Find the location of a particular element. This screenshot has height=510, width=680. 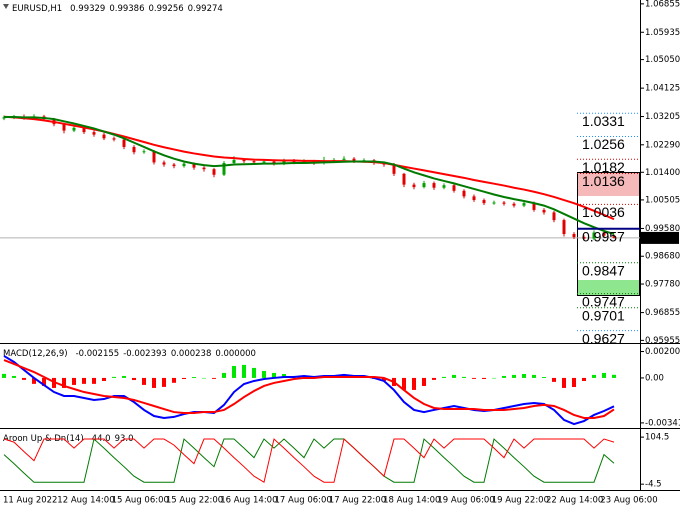

y-tick-label: 0.99580 is located at coordinates (662, 229).